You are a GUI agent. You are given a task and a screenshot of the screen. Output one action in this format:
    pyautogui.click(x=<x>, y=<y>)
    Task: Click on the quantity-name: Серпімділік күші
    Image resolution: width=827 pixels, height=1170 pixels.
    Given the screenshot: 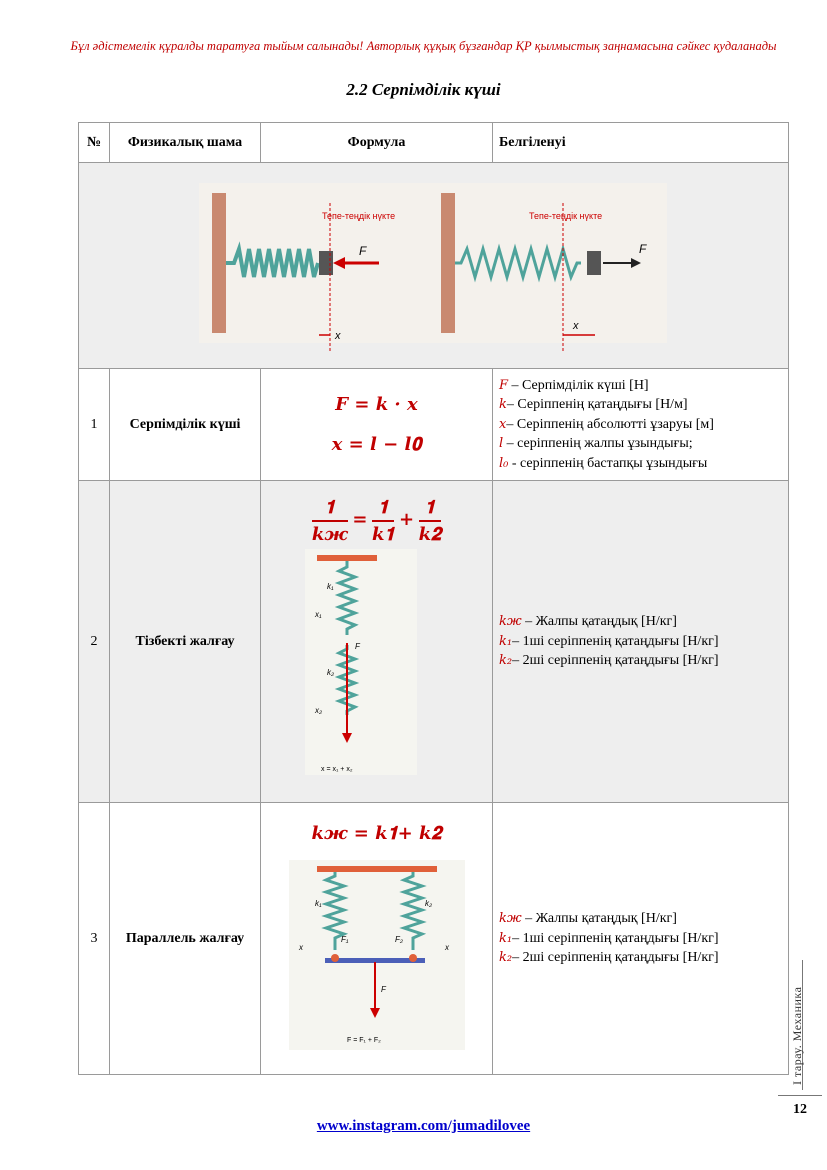 What is the action you would take?
    pyautogui.click(x=185, y=424)
    